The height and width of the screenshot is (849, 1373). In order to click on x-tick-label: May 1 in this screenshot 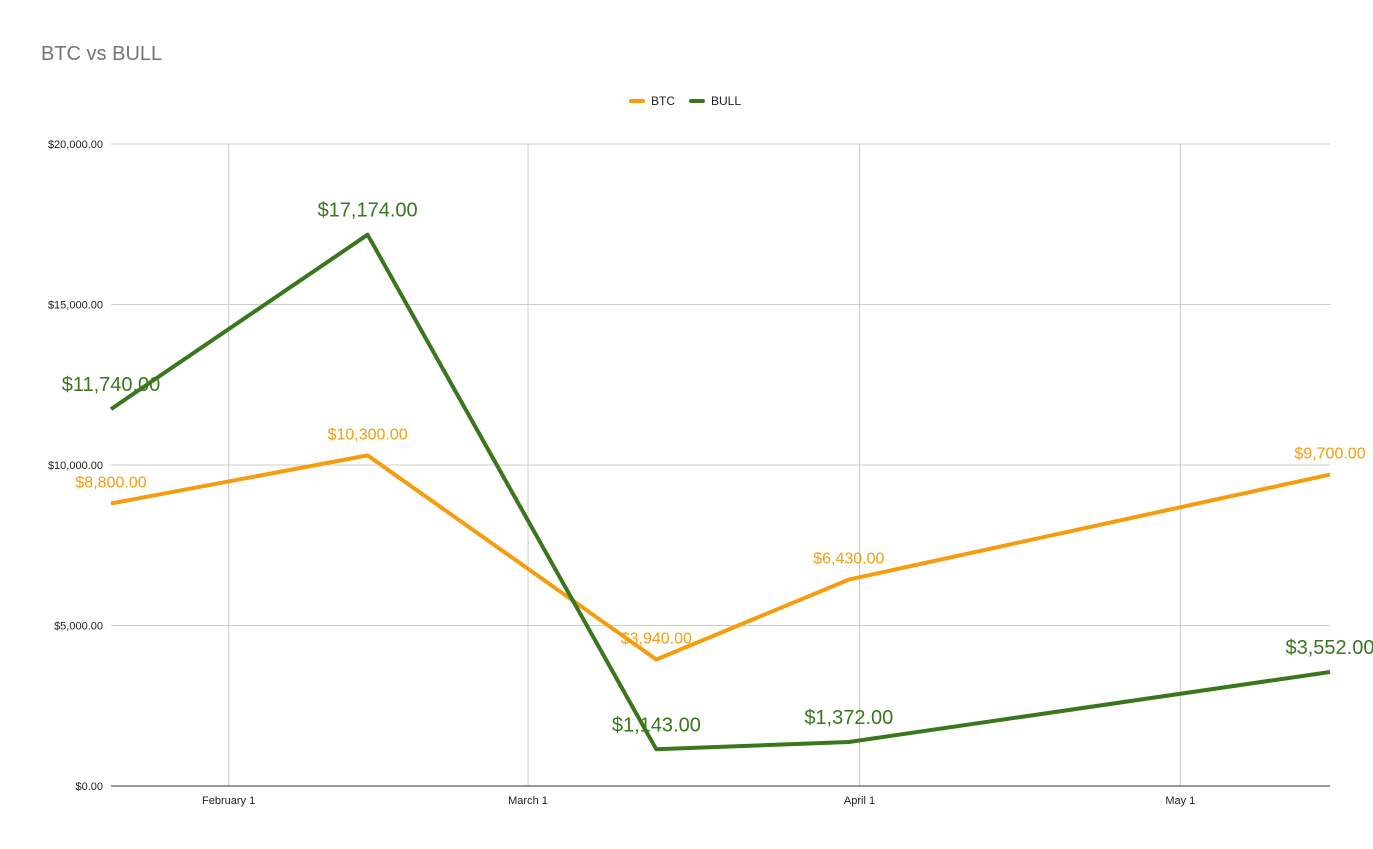, I will do `click(1180, 801)`.